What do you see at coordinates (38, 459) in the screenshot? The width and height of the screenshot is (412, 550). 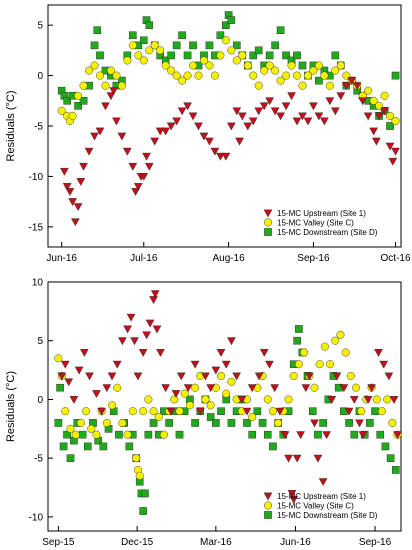 I see `y-tick-label: -5` at bounding box center [38, 459].